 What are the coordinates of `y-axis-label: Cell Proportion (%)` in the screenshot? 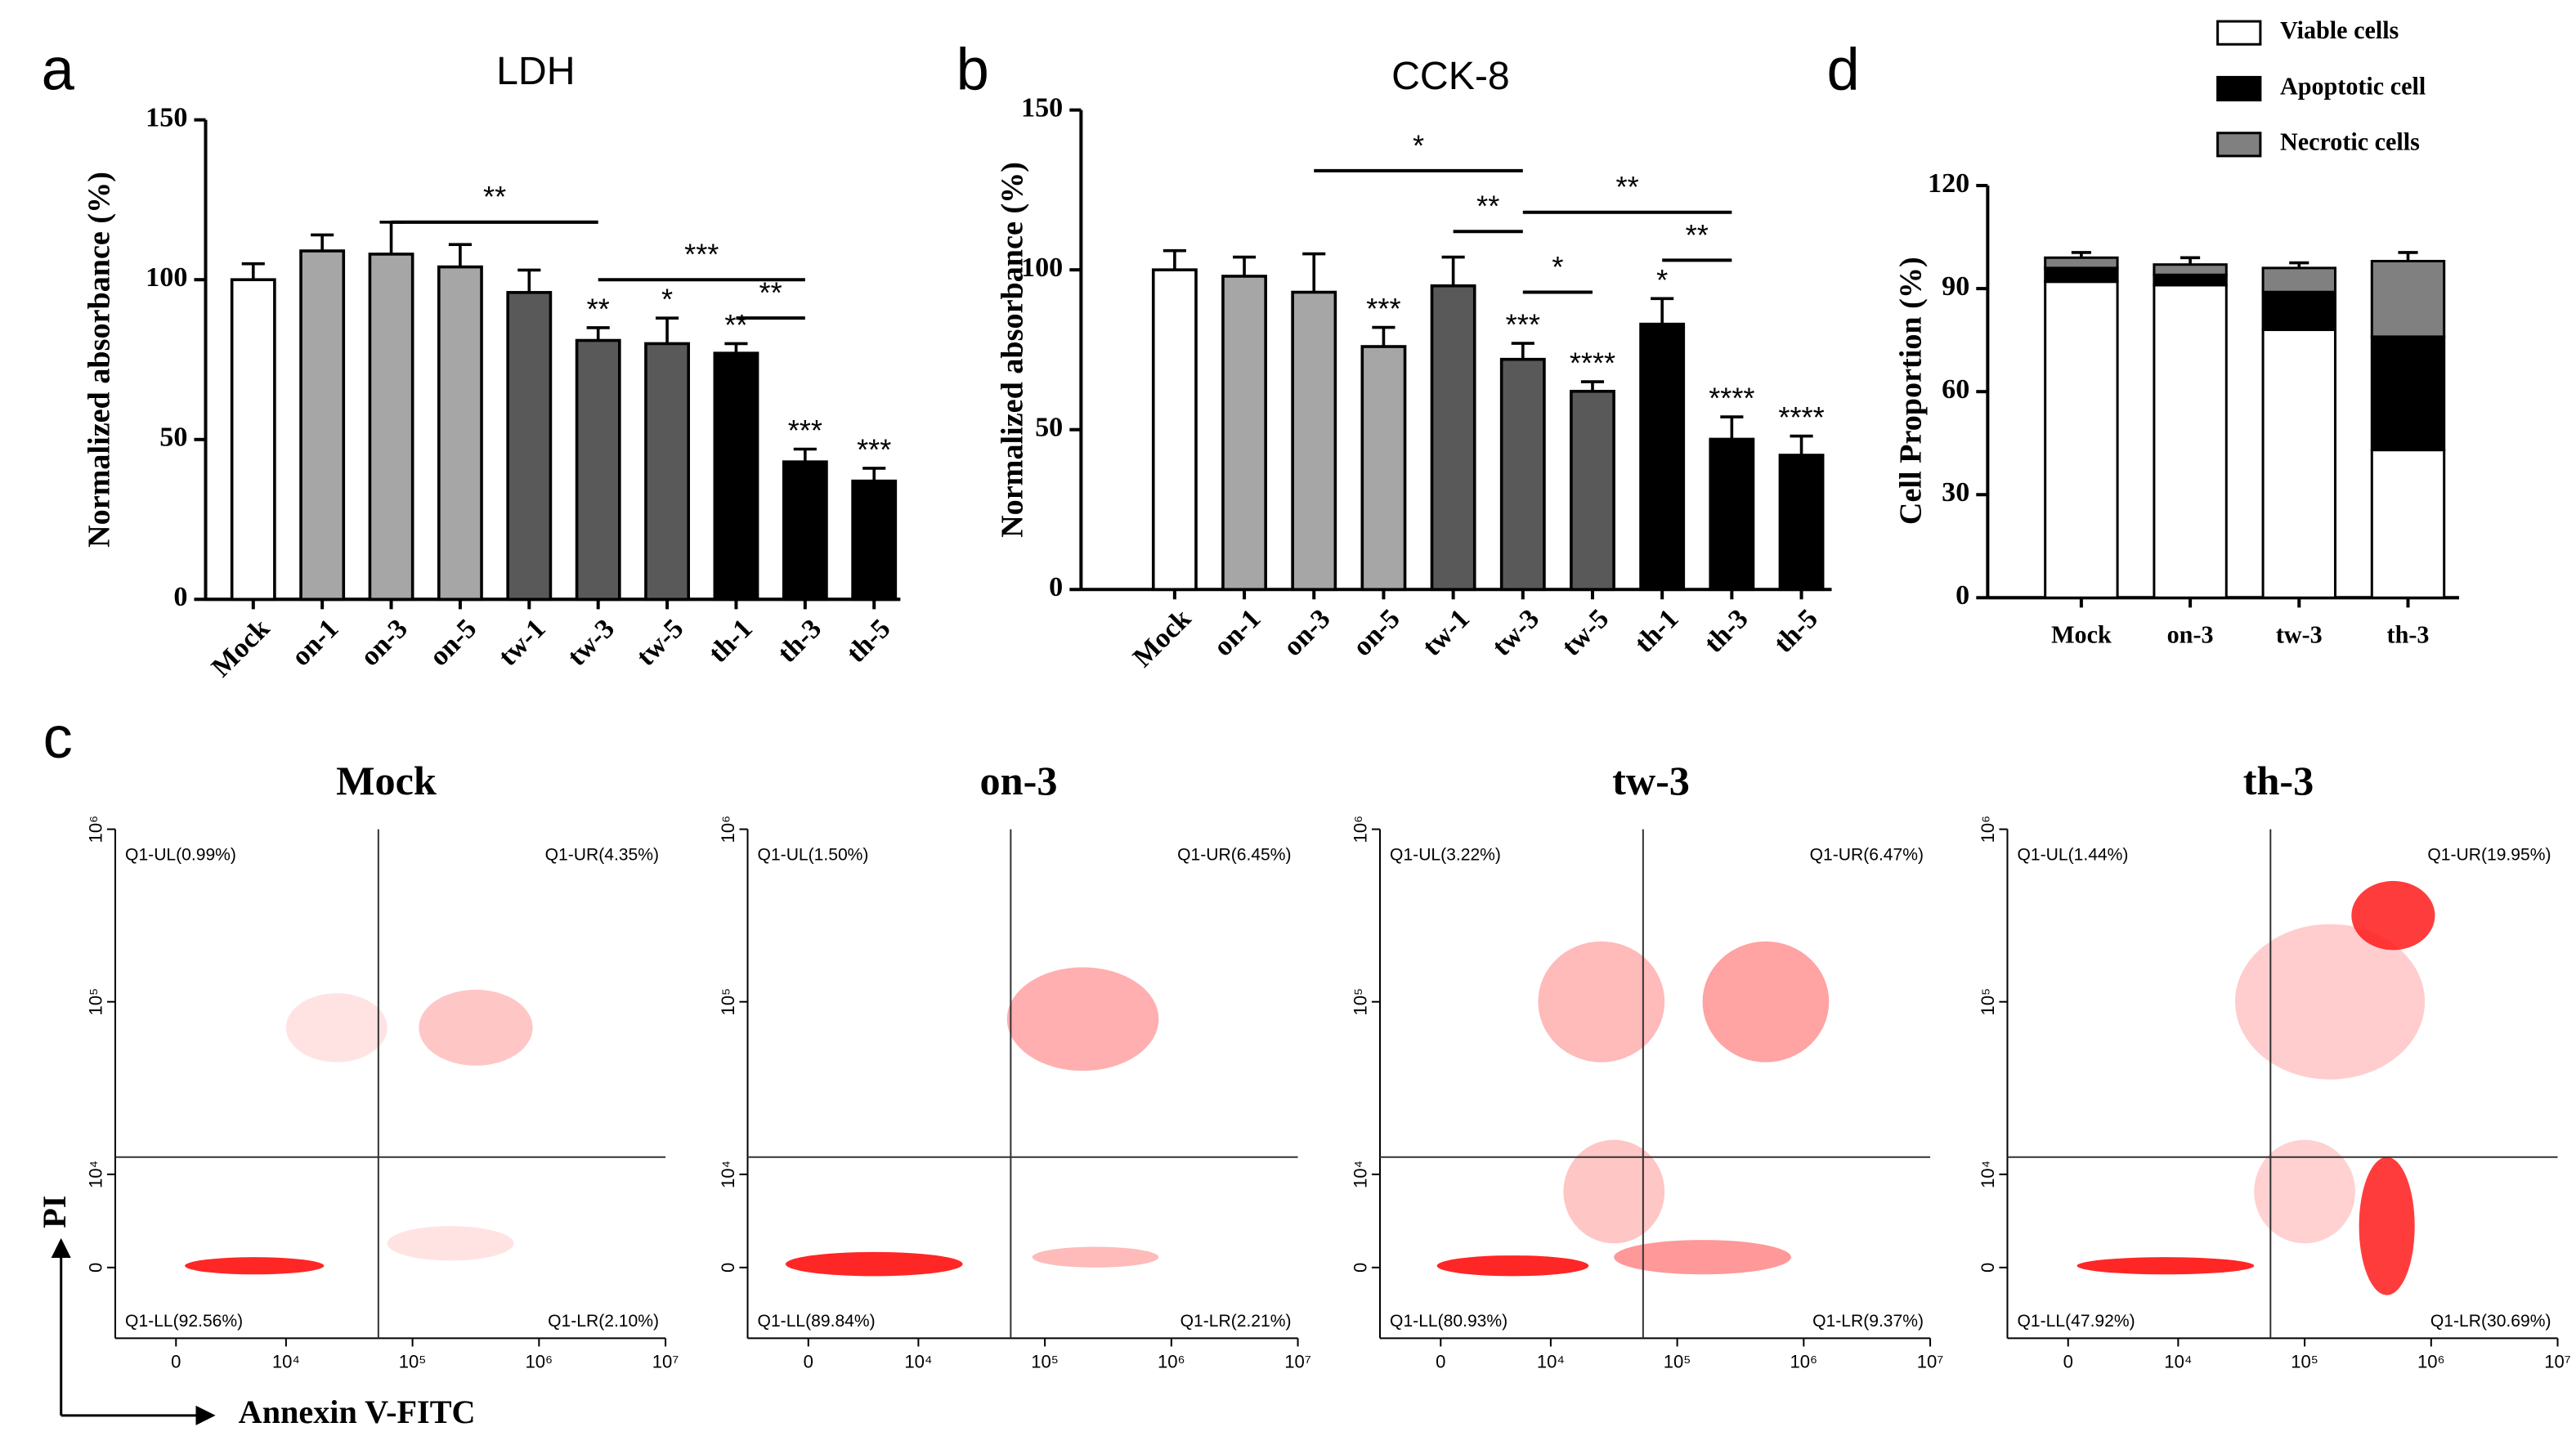 It's located at (1912, 391).